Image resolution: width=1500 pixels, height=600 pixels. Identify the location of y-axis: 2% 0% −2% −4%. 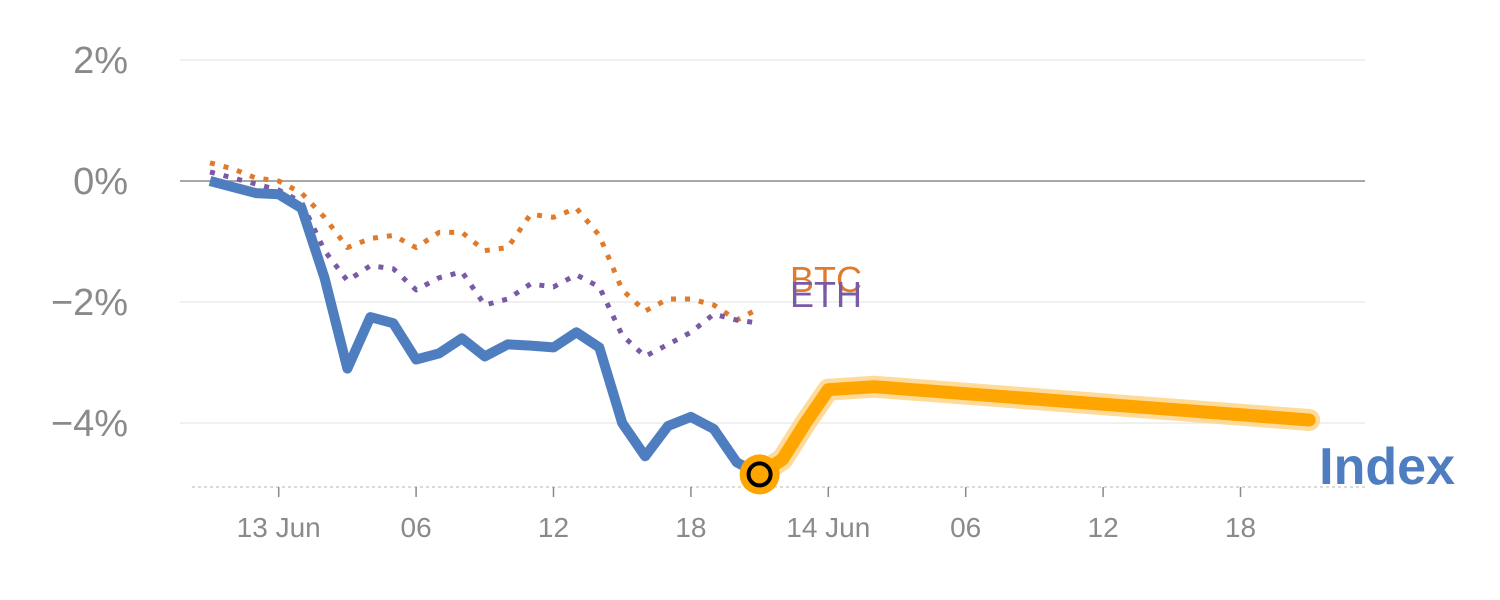
(89, 242).